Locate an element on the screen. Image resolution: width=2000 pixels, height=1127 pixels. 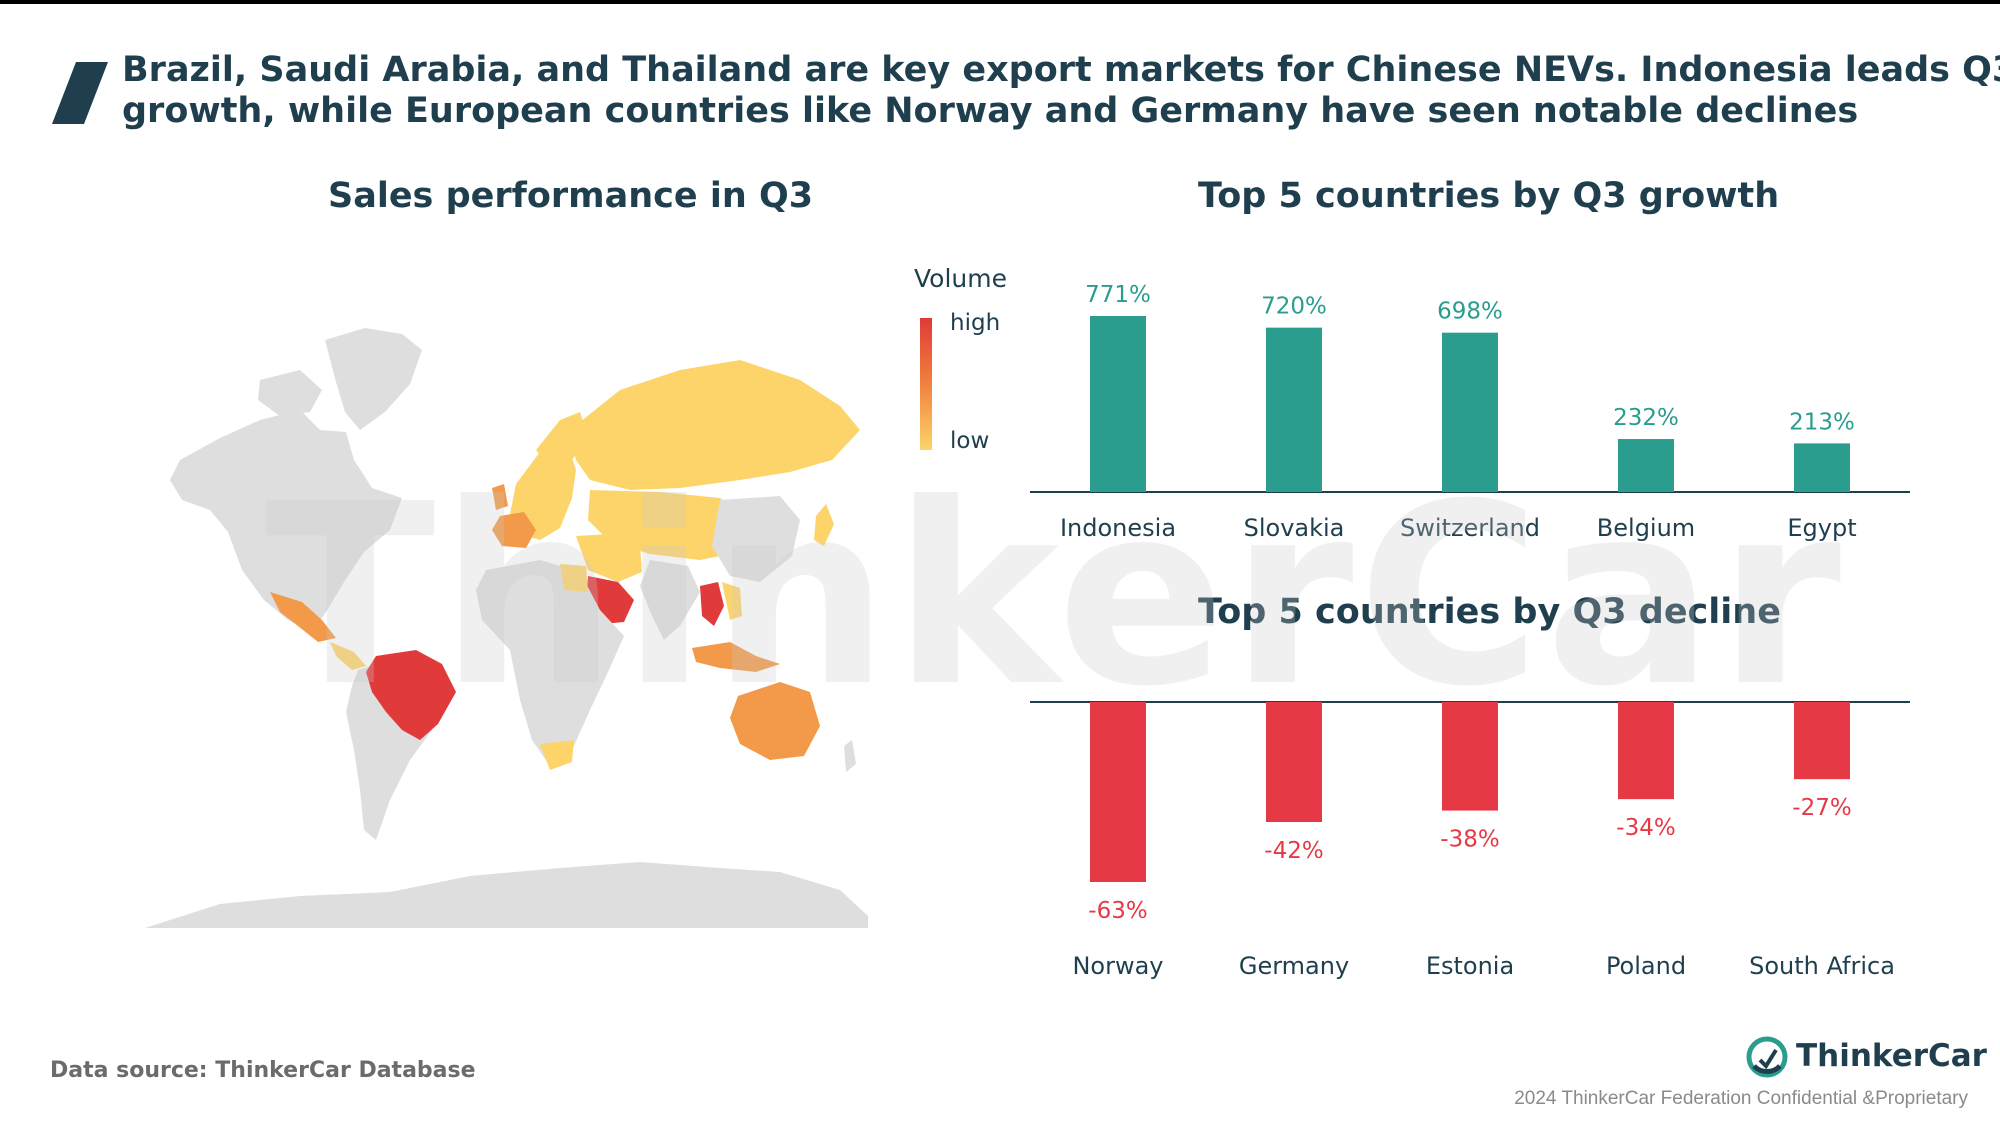
legend-high-label: high is located at coordinates (975, 323).